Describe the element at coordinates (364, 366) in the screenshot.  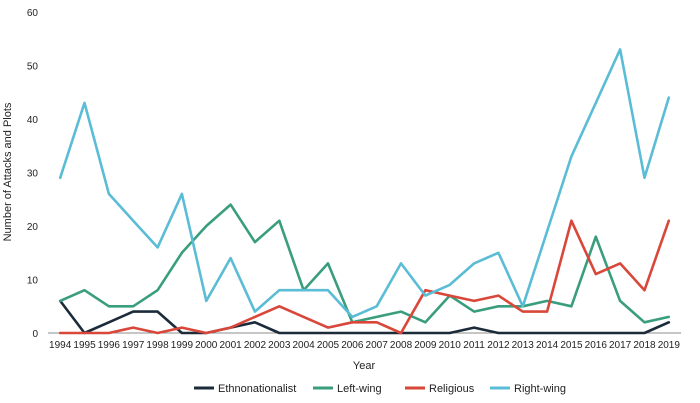
I see `x-axis-label: Year` at that location.